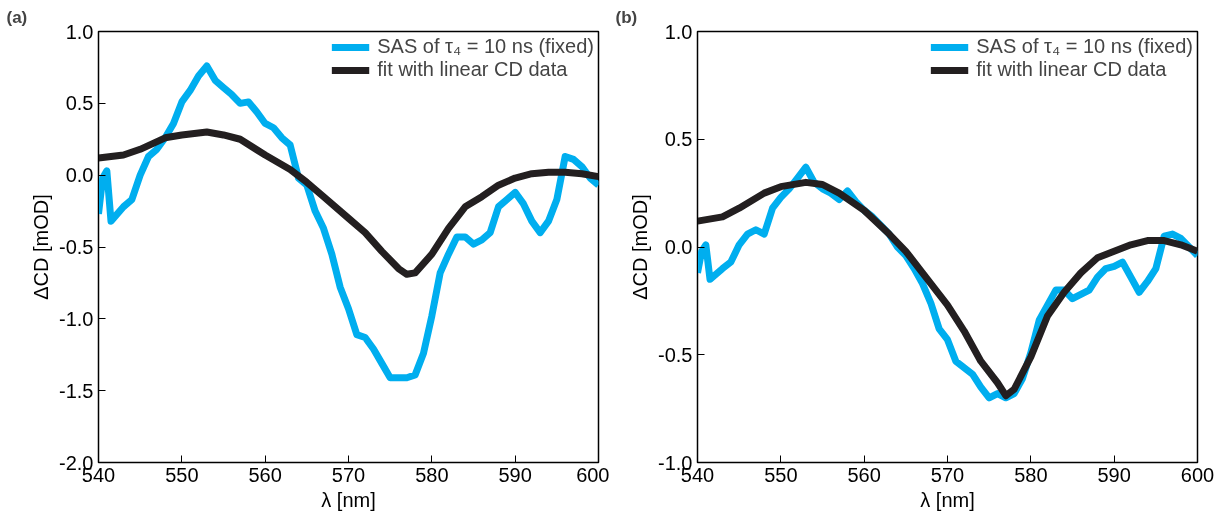 The width and height of the screenshot is (1219, 523). Describe the element at coordinates (17, 17) in the screenshot. I see `chart-title: (a)` at that location.